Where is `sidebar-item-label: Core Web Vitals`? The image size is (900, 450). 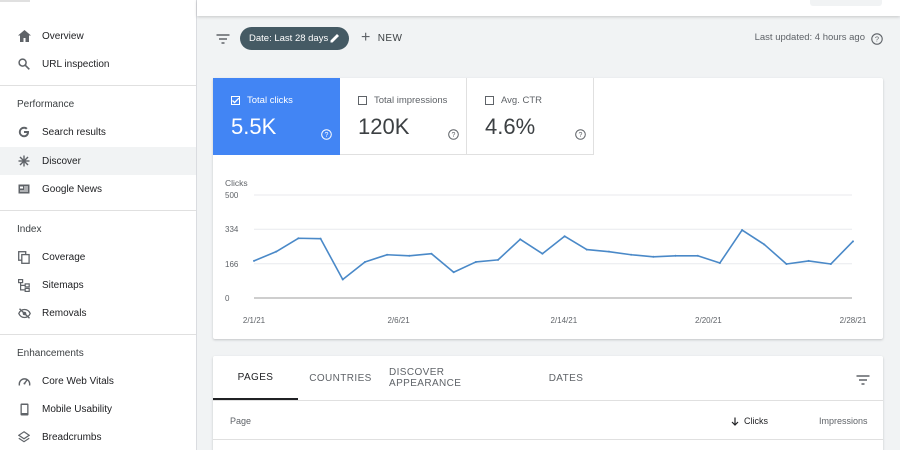 sidebar-item-label: Core Web Vitals is located at coordinates (78, 381).